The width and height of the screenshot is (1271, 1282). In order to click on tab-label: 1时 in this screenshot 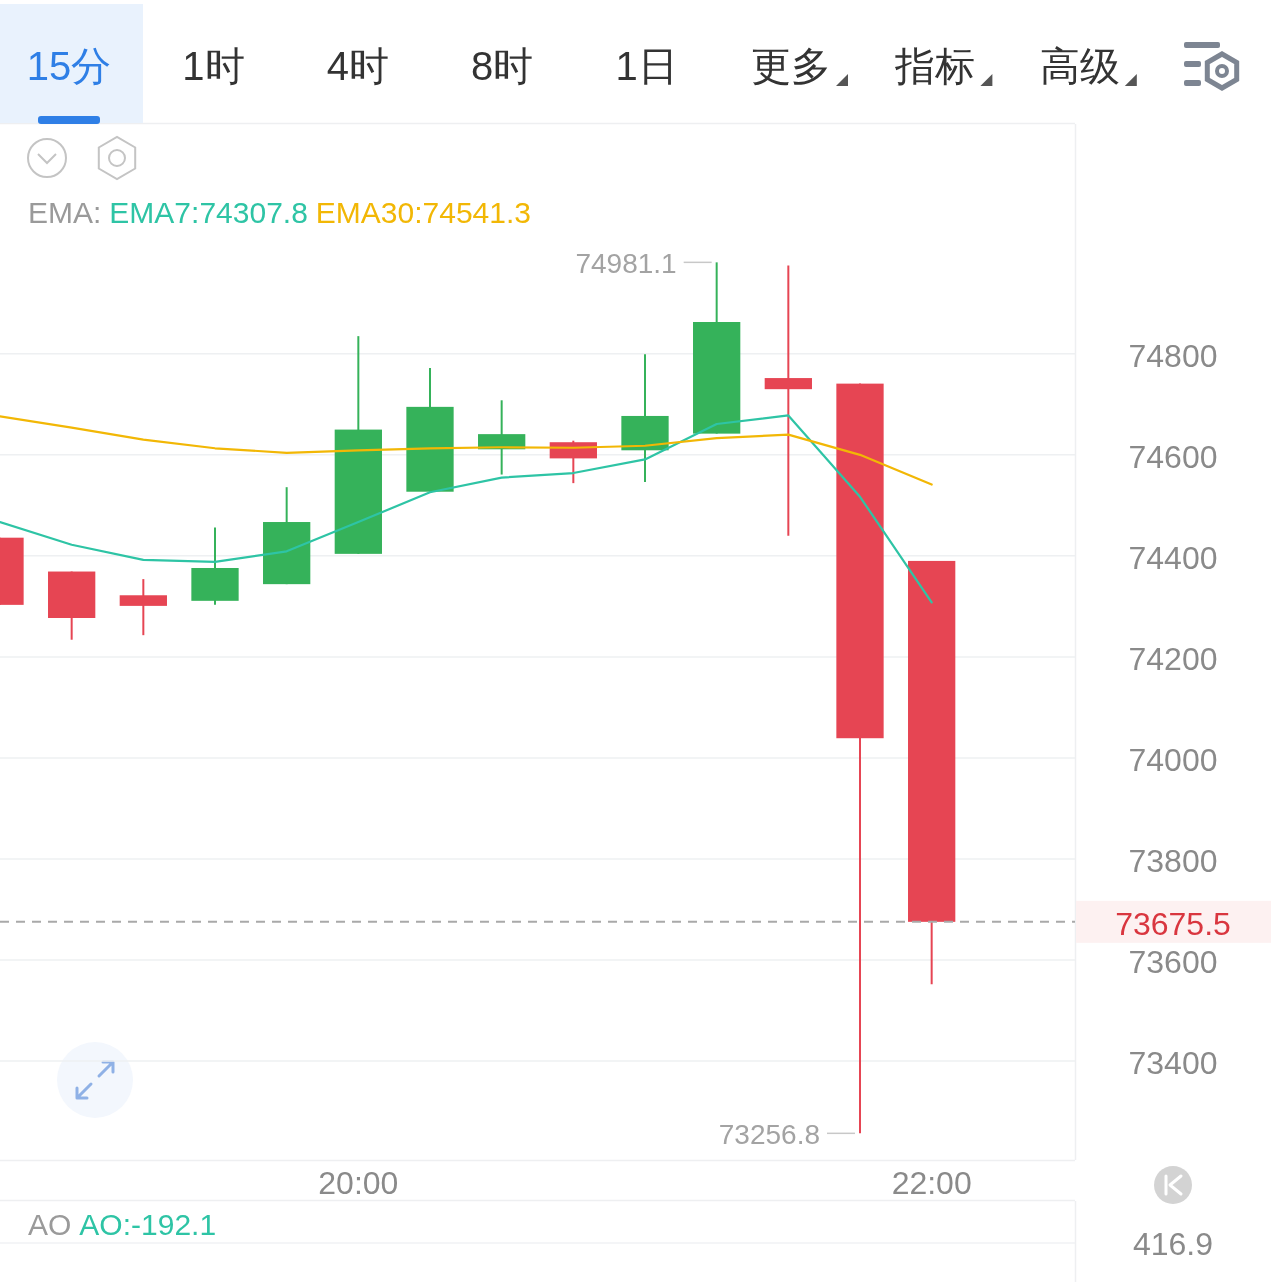, I will do `click(213, 66)`.